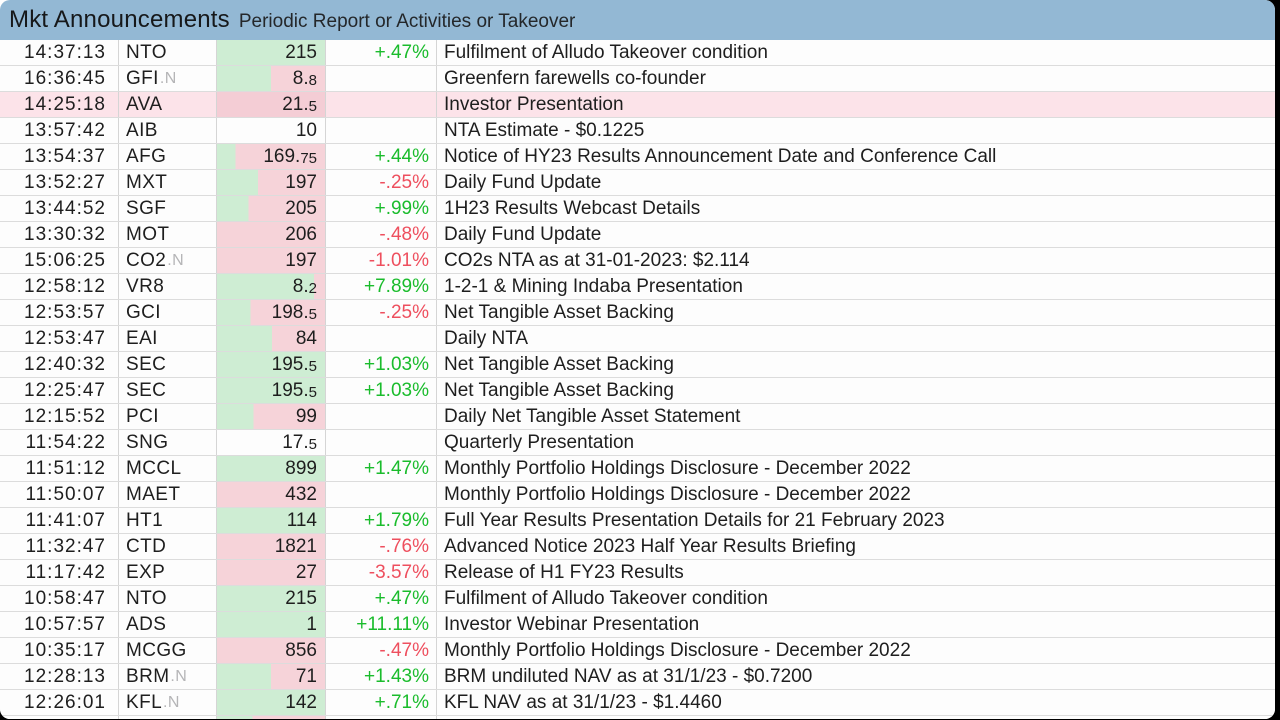 This screenshot has width=1280, height=720. I want to click on announcement-cell: Daily Fund Update, so click(523, 182).